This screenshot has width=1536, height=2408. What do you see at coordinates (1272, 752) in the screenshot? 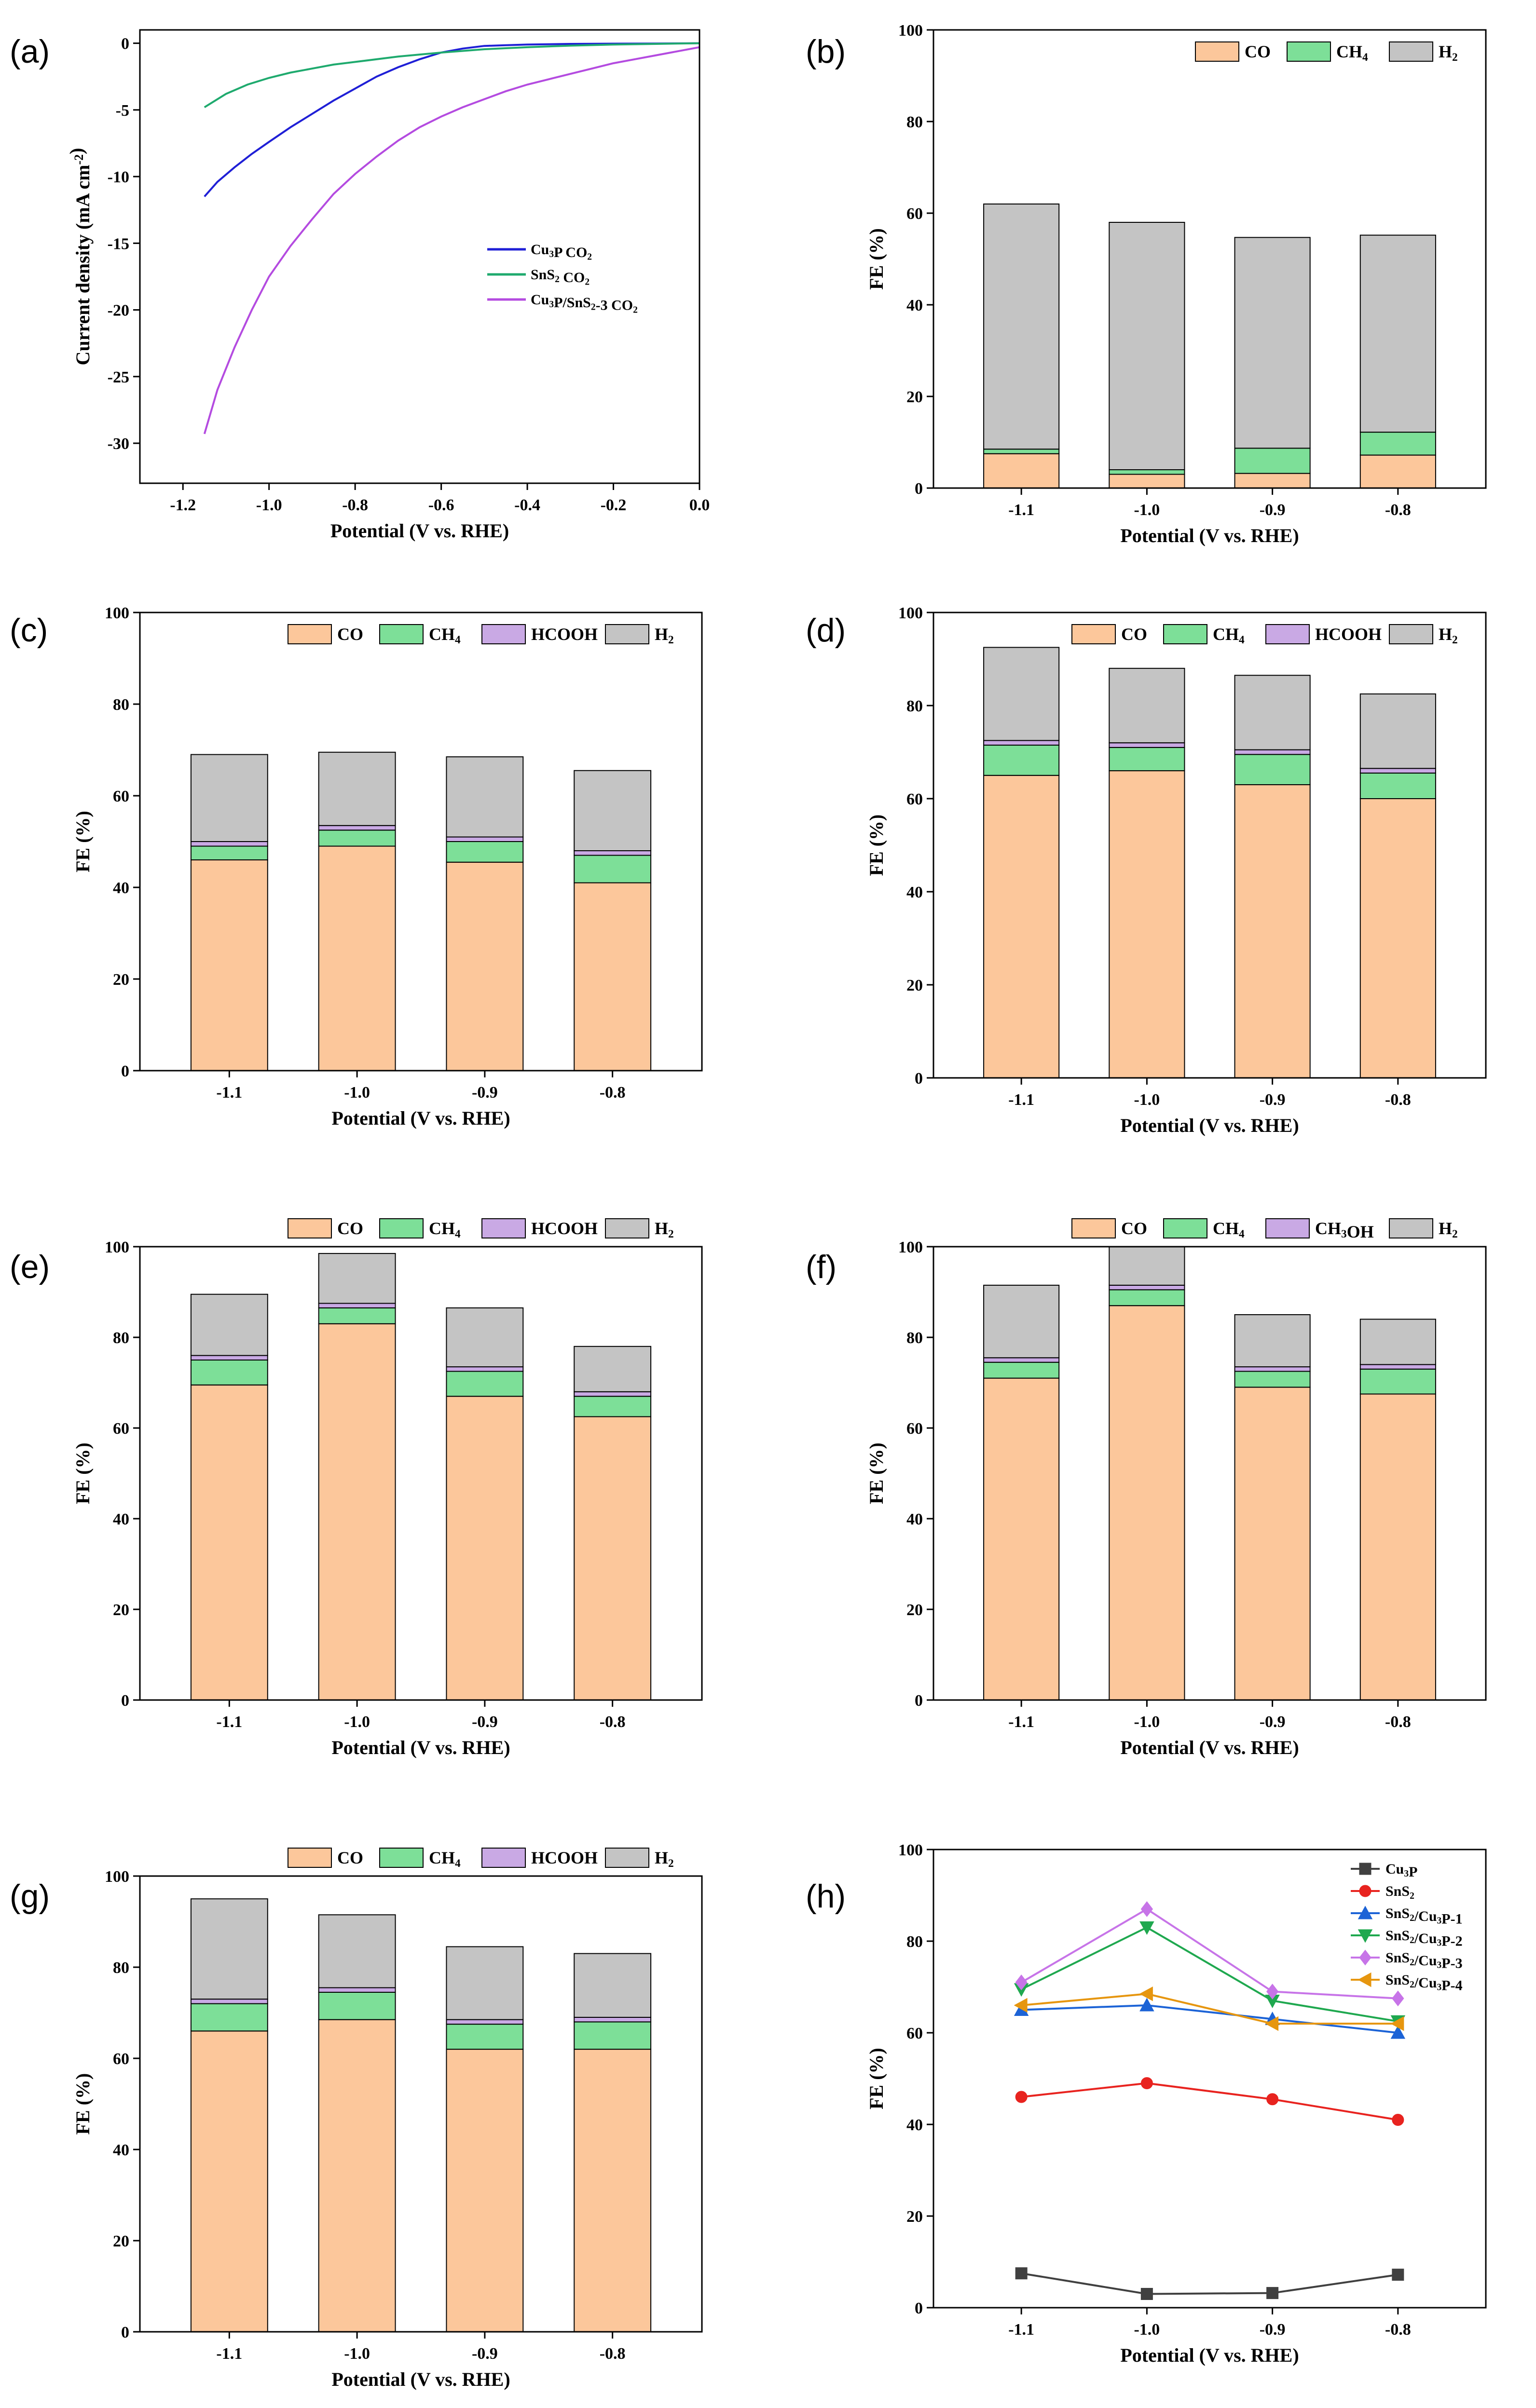
I see `bar-hcooh--0.9` at bounding box center [1272, 752].